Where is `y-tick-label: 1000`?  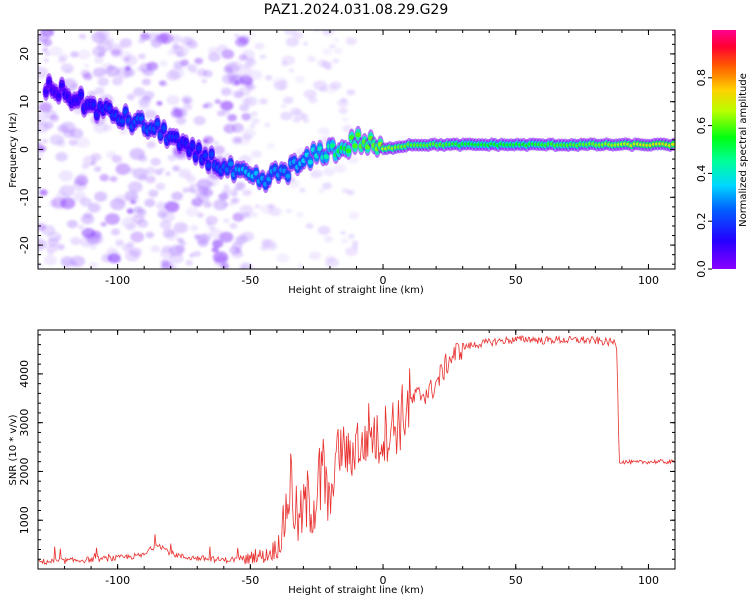
y-tick-label: 1000 is located at coordinates (24, 520).